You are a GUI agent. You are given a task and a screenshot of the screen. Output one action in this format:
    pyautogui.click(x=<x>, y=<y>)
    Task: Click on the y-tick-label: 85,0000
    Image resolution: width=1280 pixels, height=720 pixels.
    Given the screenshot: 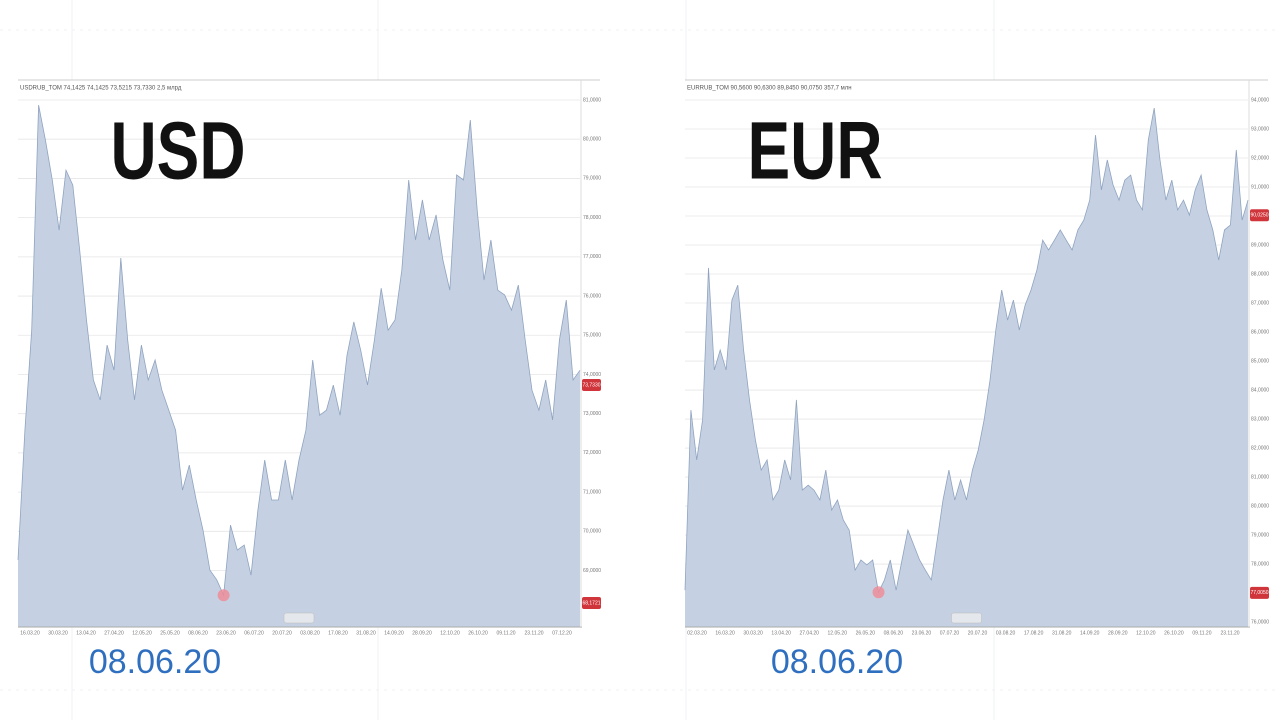 What is the action you would take?
    pyautogui.click(x=1260, y=361)
    